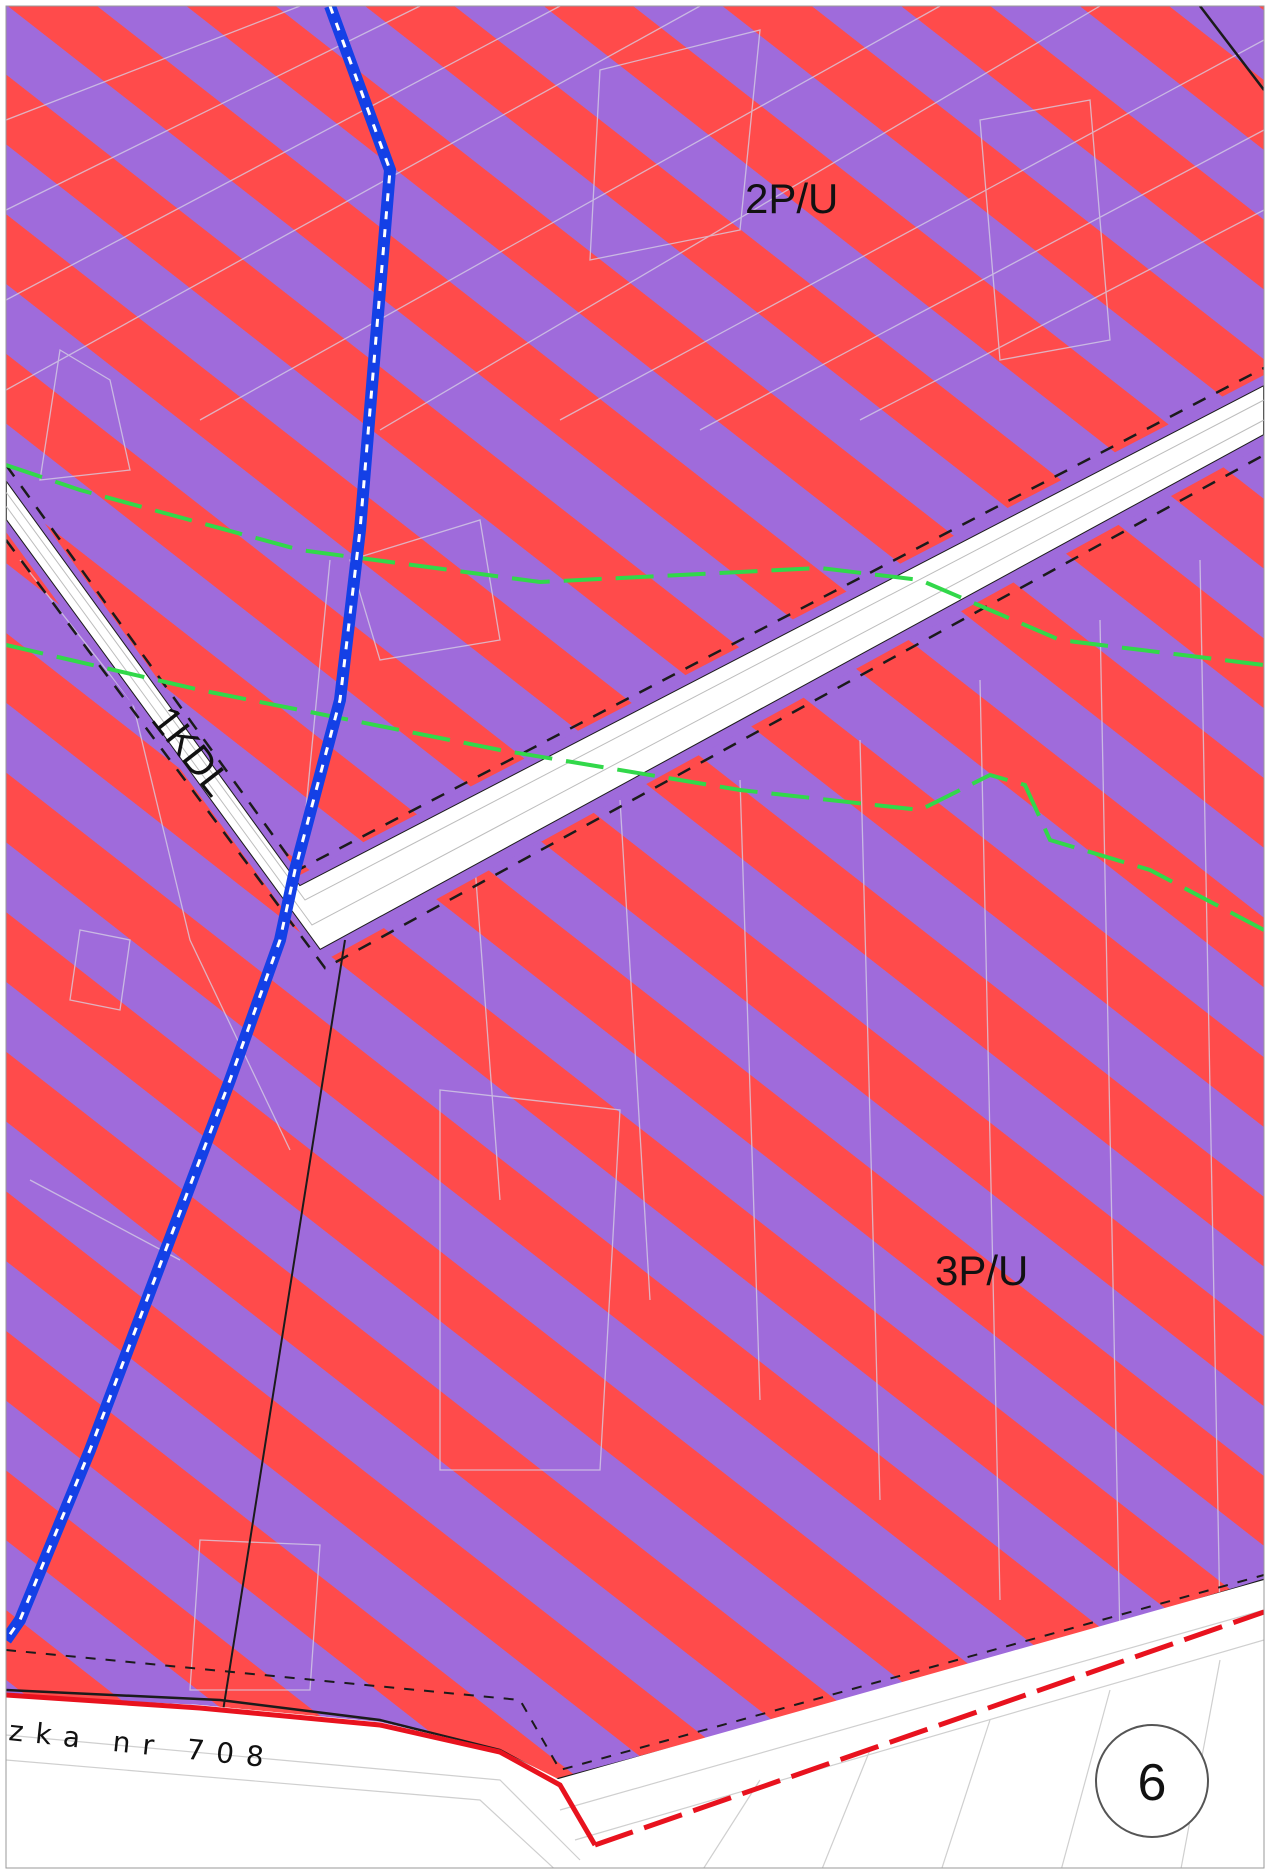 Image resolution: width=1271 pixels, height=1874 pixels. I want to click on zone-boundary-northeast, so click(1231, 48).